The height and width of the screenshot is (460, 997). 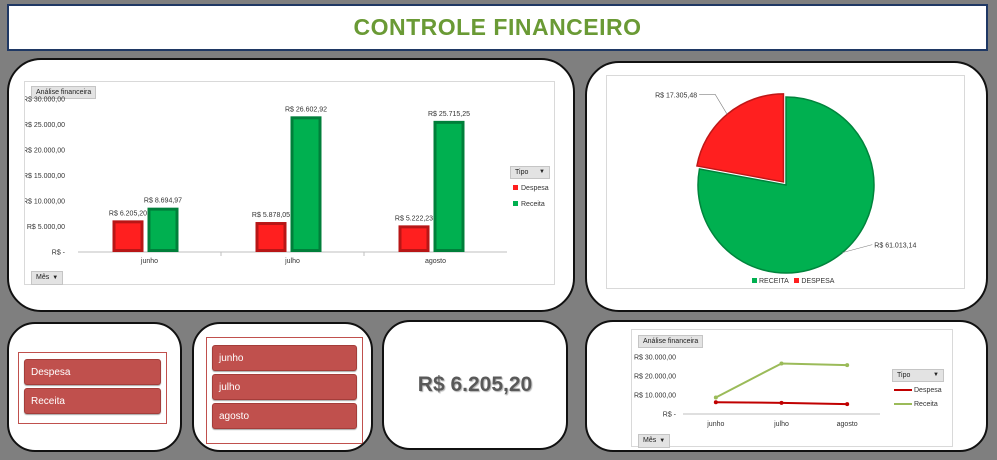 What do you see at coordinates (715, 424) in the screenshot?
I see `line-x-tick-label: junho` at bounding box center [715, 424].